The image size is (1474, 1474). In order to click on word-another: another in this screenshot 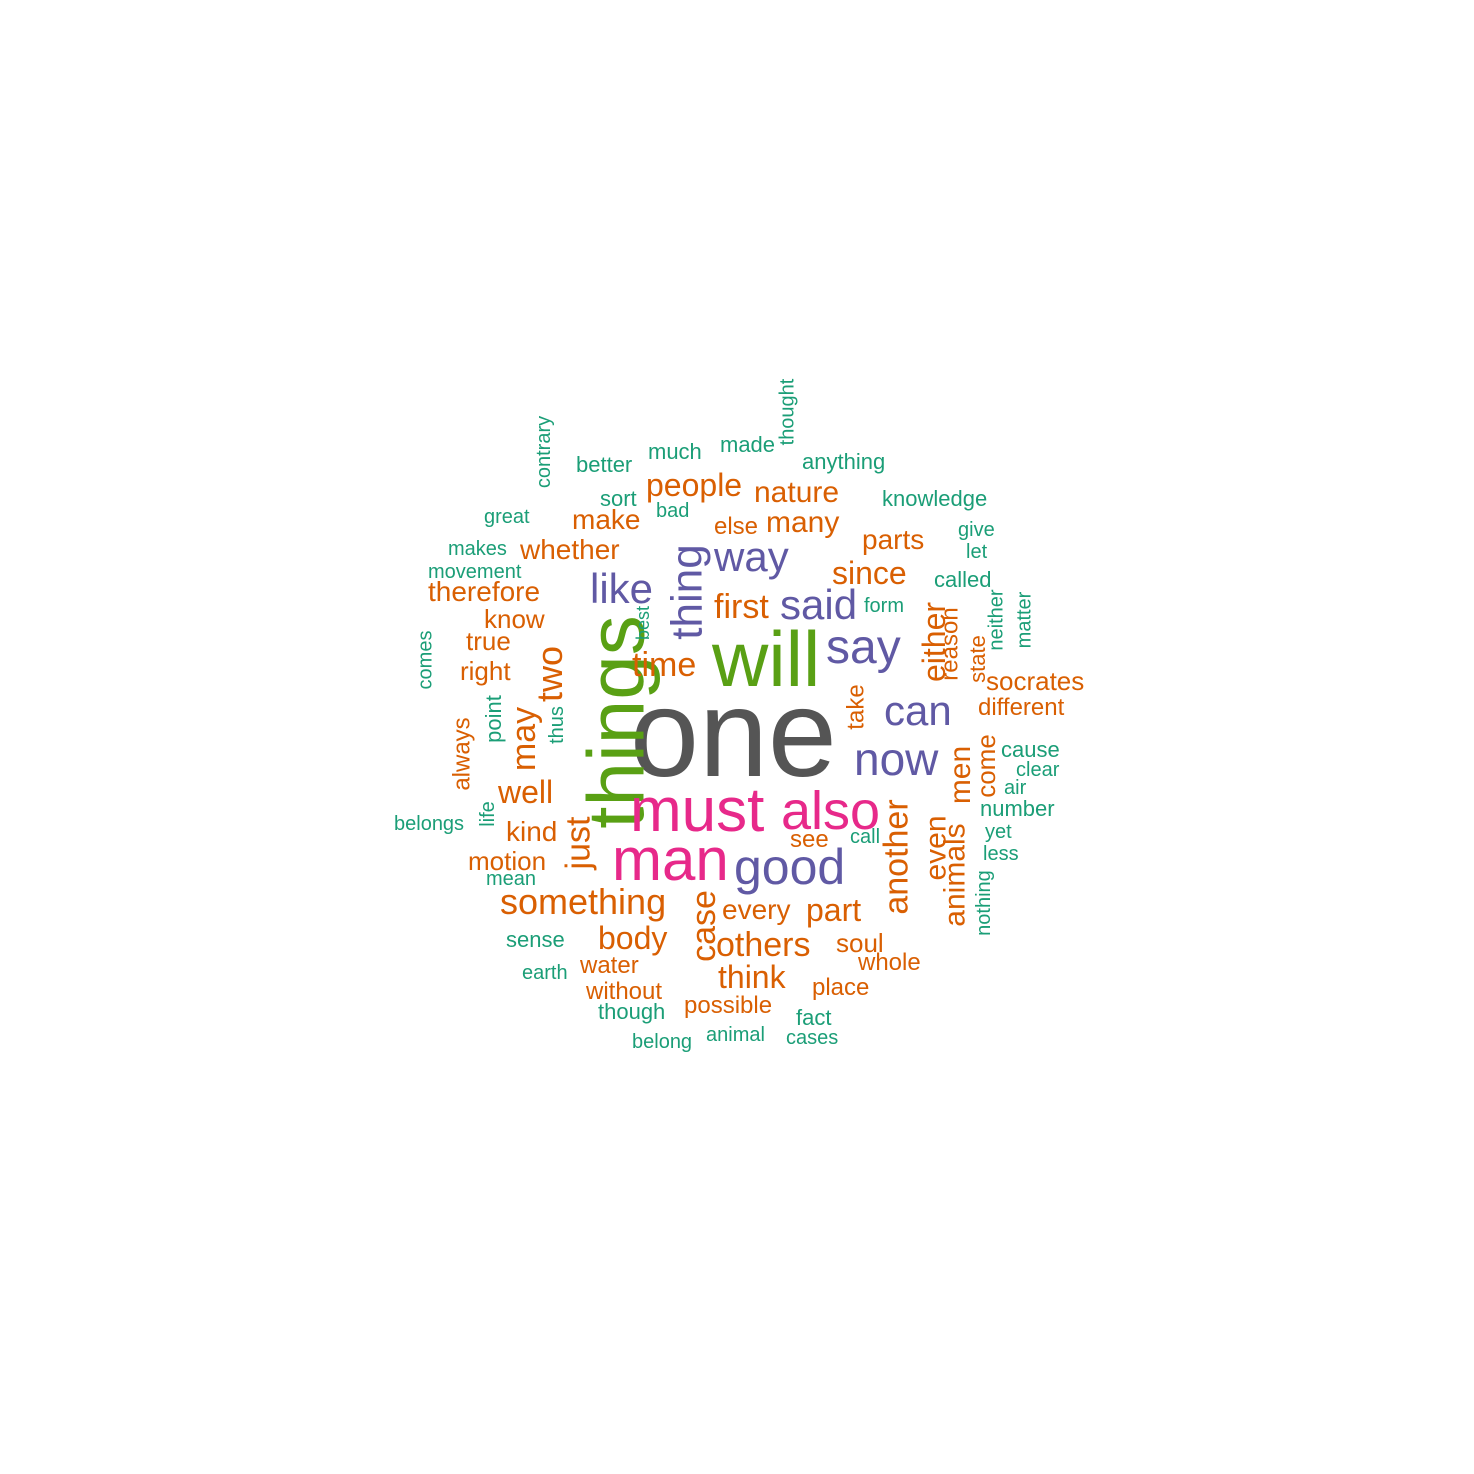, I will do `click(896, 857)`.